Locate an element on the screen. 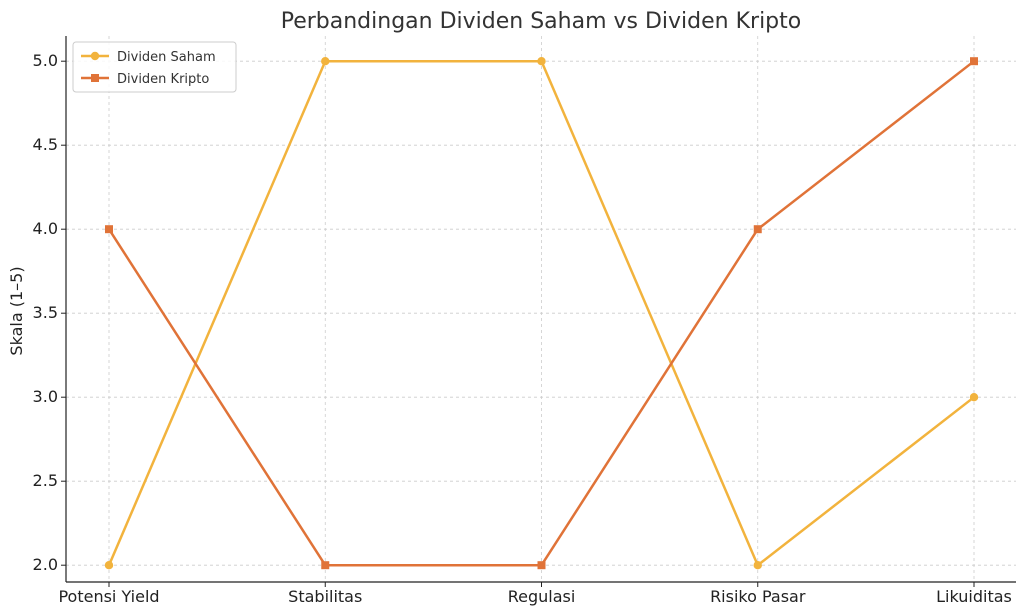 This screenshot has width=1024, height=613. y-tick-label: 5.0 is located at coordinates (45, 60).